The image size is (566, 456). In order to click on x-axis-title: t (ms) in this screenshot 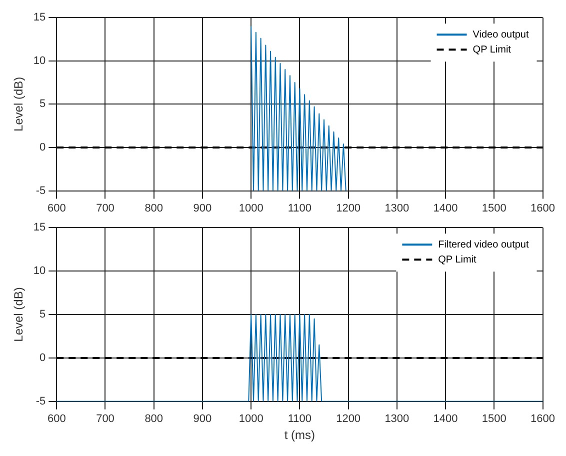, I will do `click(300, 435)`.